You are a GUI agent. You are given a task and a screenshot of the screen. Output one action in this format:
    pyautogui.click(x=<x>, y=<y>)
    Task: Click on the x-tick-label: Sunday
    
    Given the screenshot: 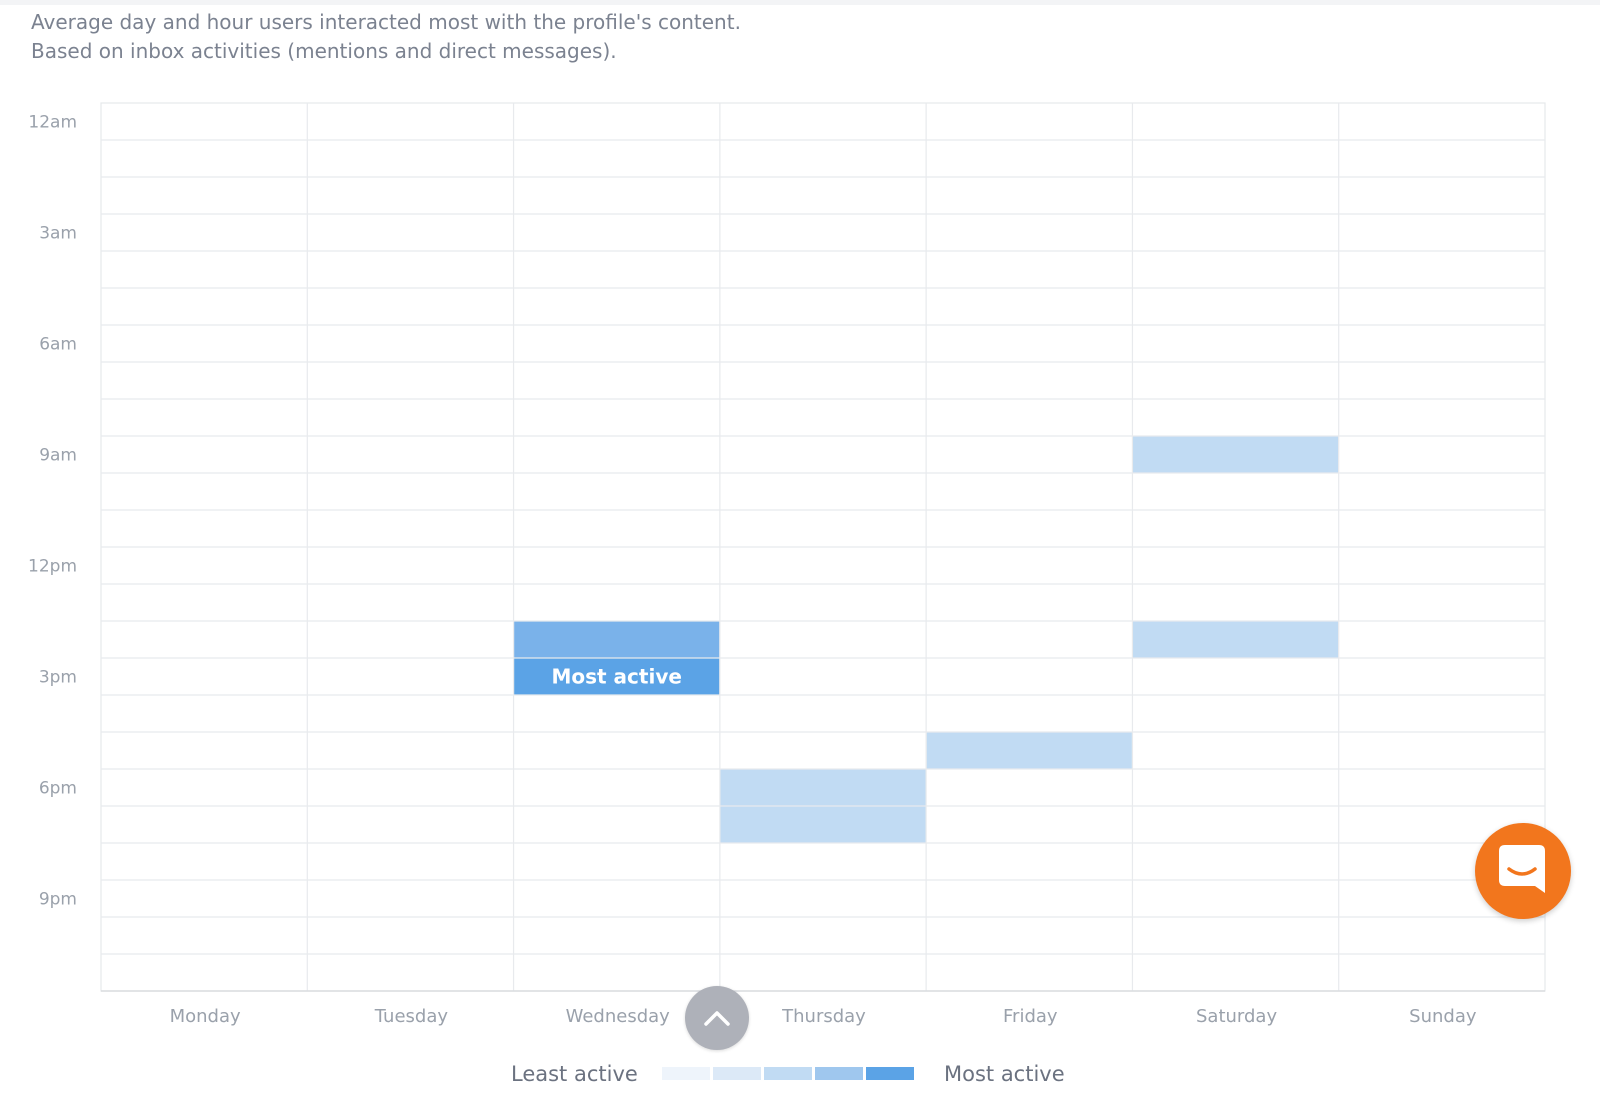 What is the action you would take?
    pyautogui.click(x=1443, y=1016)
    